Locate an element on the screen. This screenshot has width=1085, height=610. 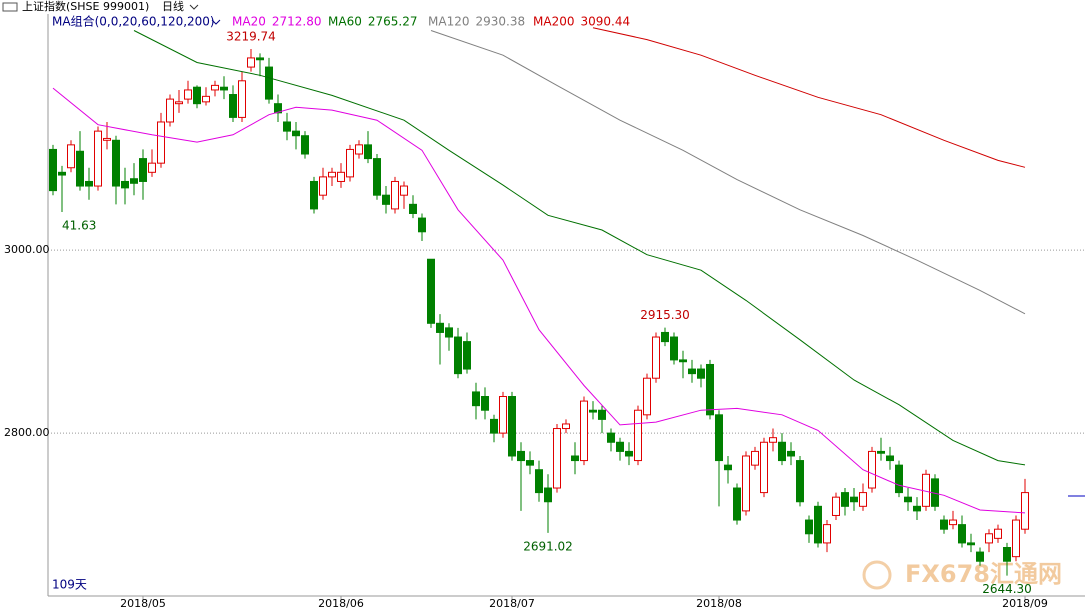
x-tick-label: 2018/09 is located at coordinates (1025, 603).